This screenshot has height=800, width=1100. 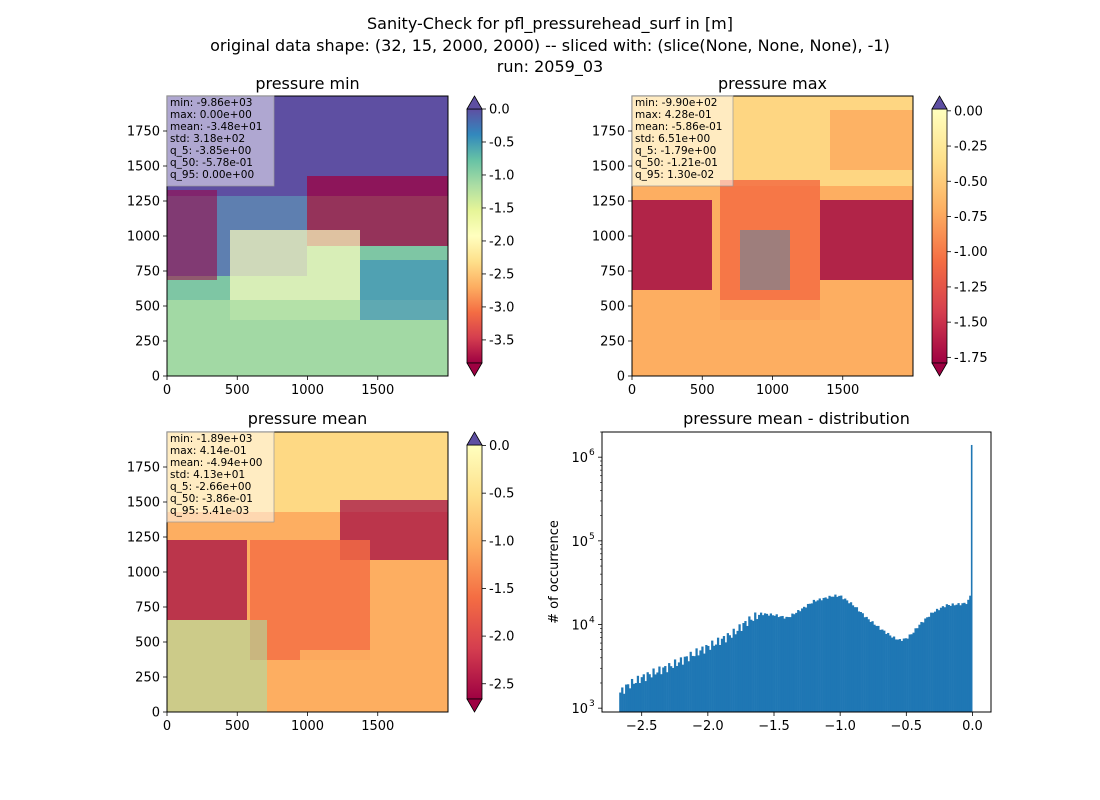 What do you see at coordinates (208, 451) in the screenshot?
I see `stats-line: max: 4.14e-01` at bounding box center [208, 451].